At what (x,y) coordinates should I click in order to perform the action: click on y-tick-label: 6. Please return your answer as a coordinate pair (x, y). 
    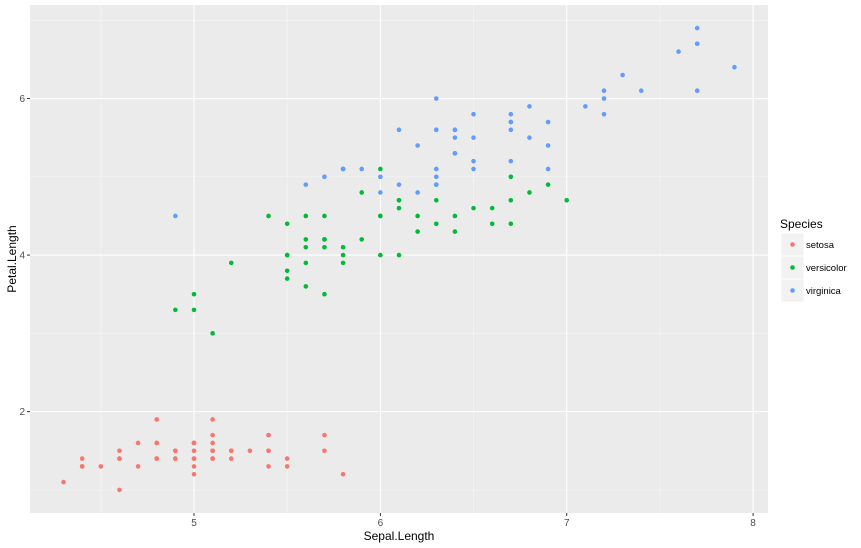
    Looking at the image, I should click on (22, 99).